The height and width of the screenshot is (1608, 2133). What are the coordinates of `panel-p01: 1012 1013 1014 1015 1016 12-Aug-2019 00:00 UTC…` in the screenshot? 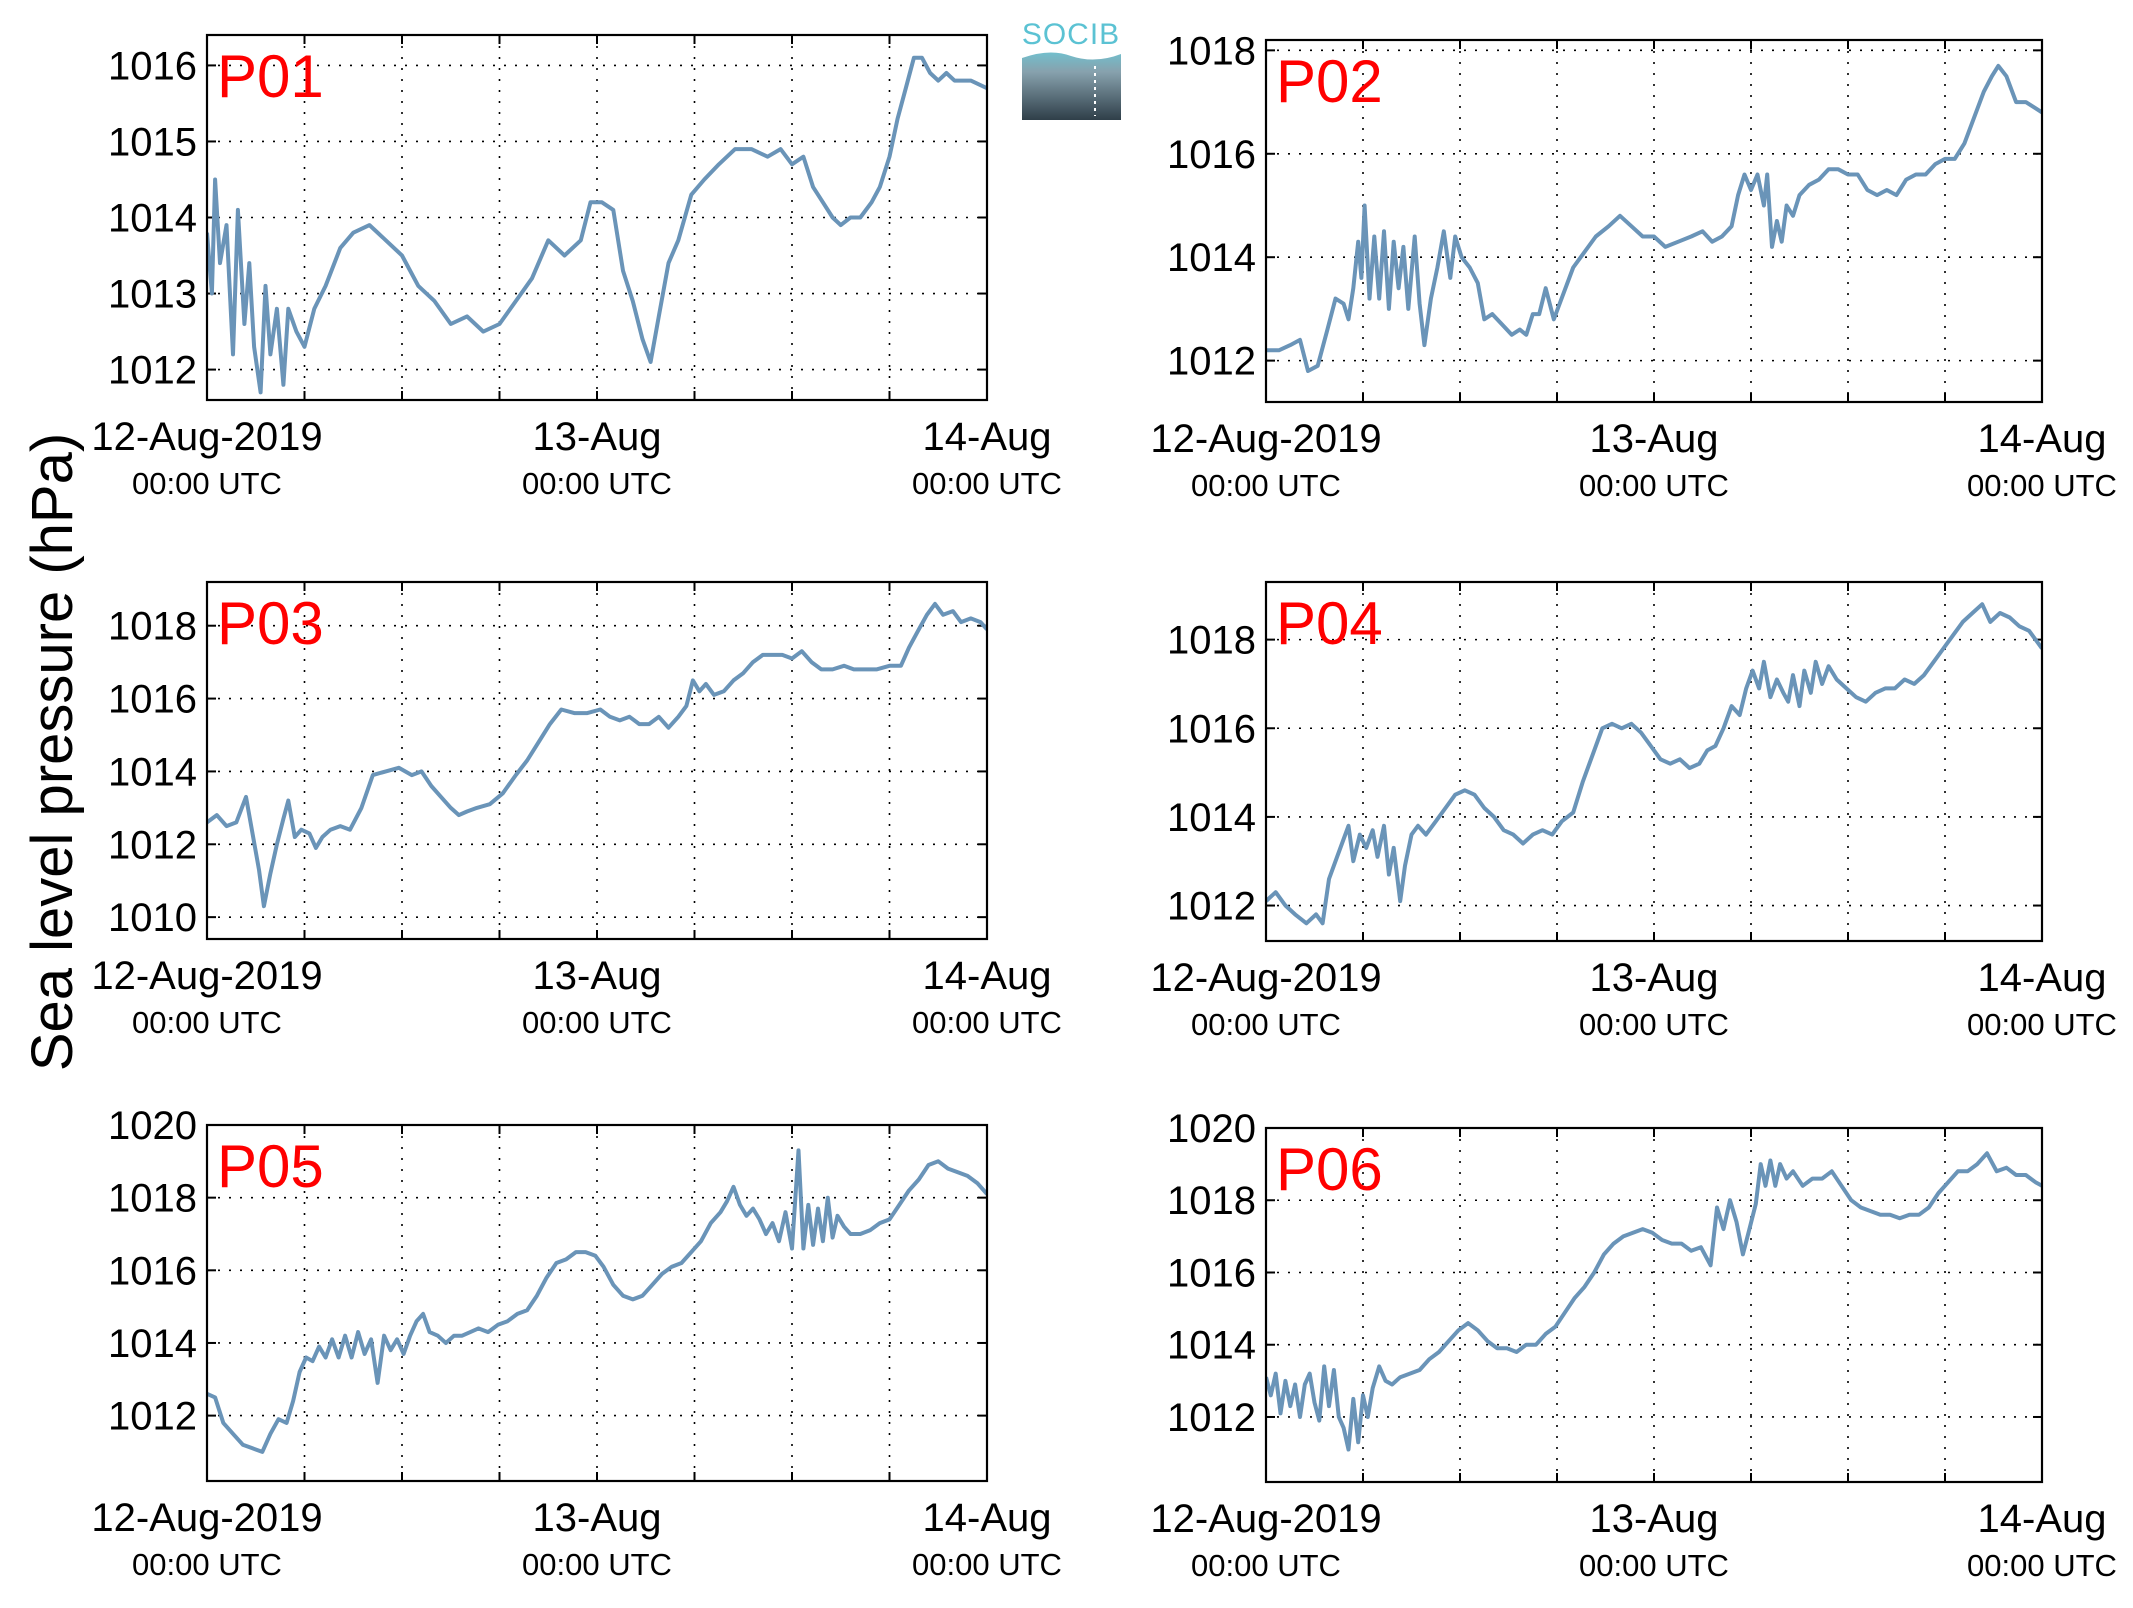 It's located at (576, 267).